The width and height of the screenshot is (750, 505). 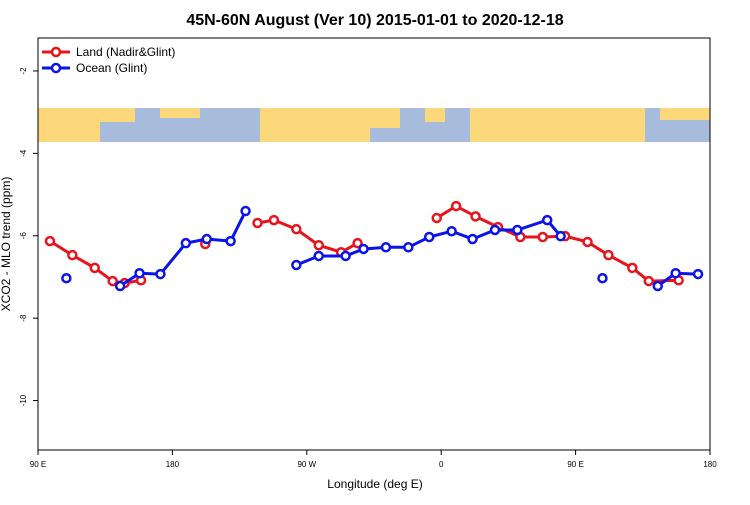 What do you see at coordinates (23, 153) in the screenshot?
I see `y-tick-label: -4` at bounding box center [23, 153].